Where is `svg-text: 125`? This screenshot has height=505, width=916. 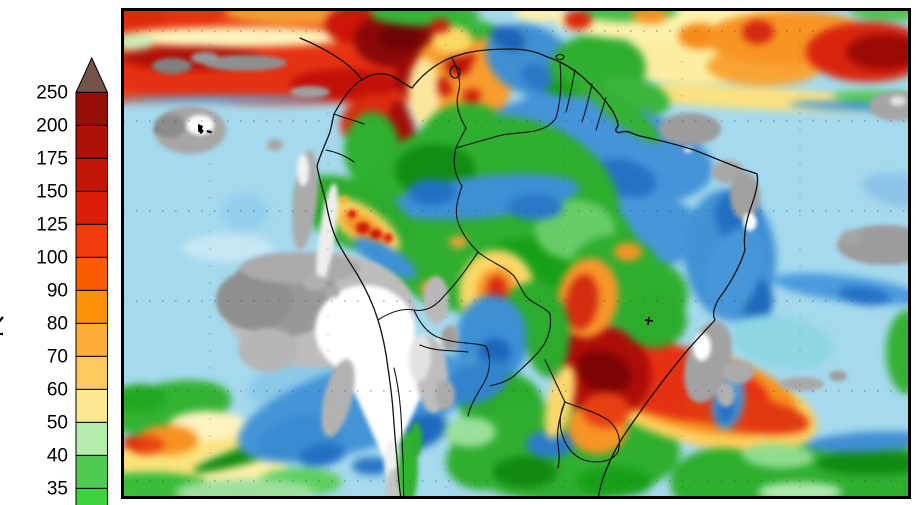 svg-text: 125 is located at coordinates (52, 225).